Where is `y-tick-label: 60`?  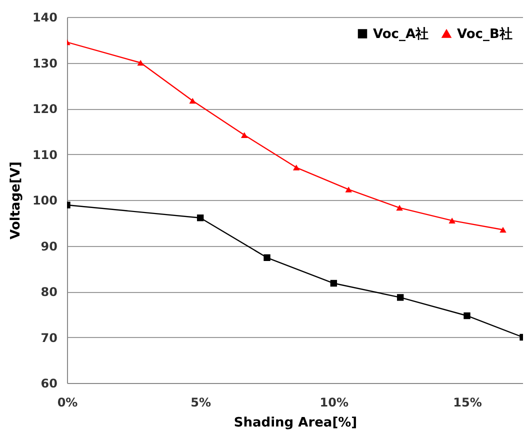 y-tick-label: 60 is located at coordinates (49, 383).